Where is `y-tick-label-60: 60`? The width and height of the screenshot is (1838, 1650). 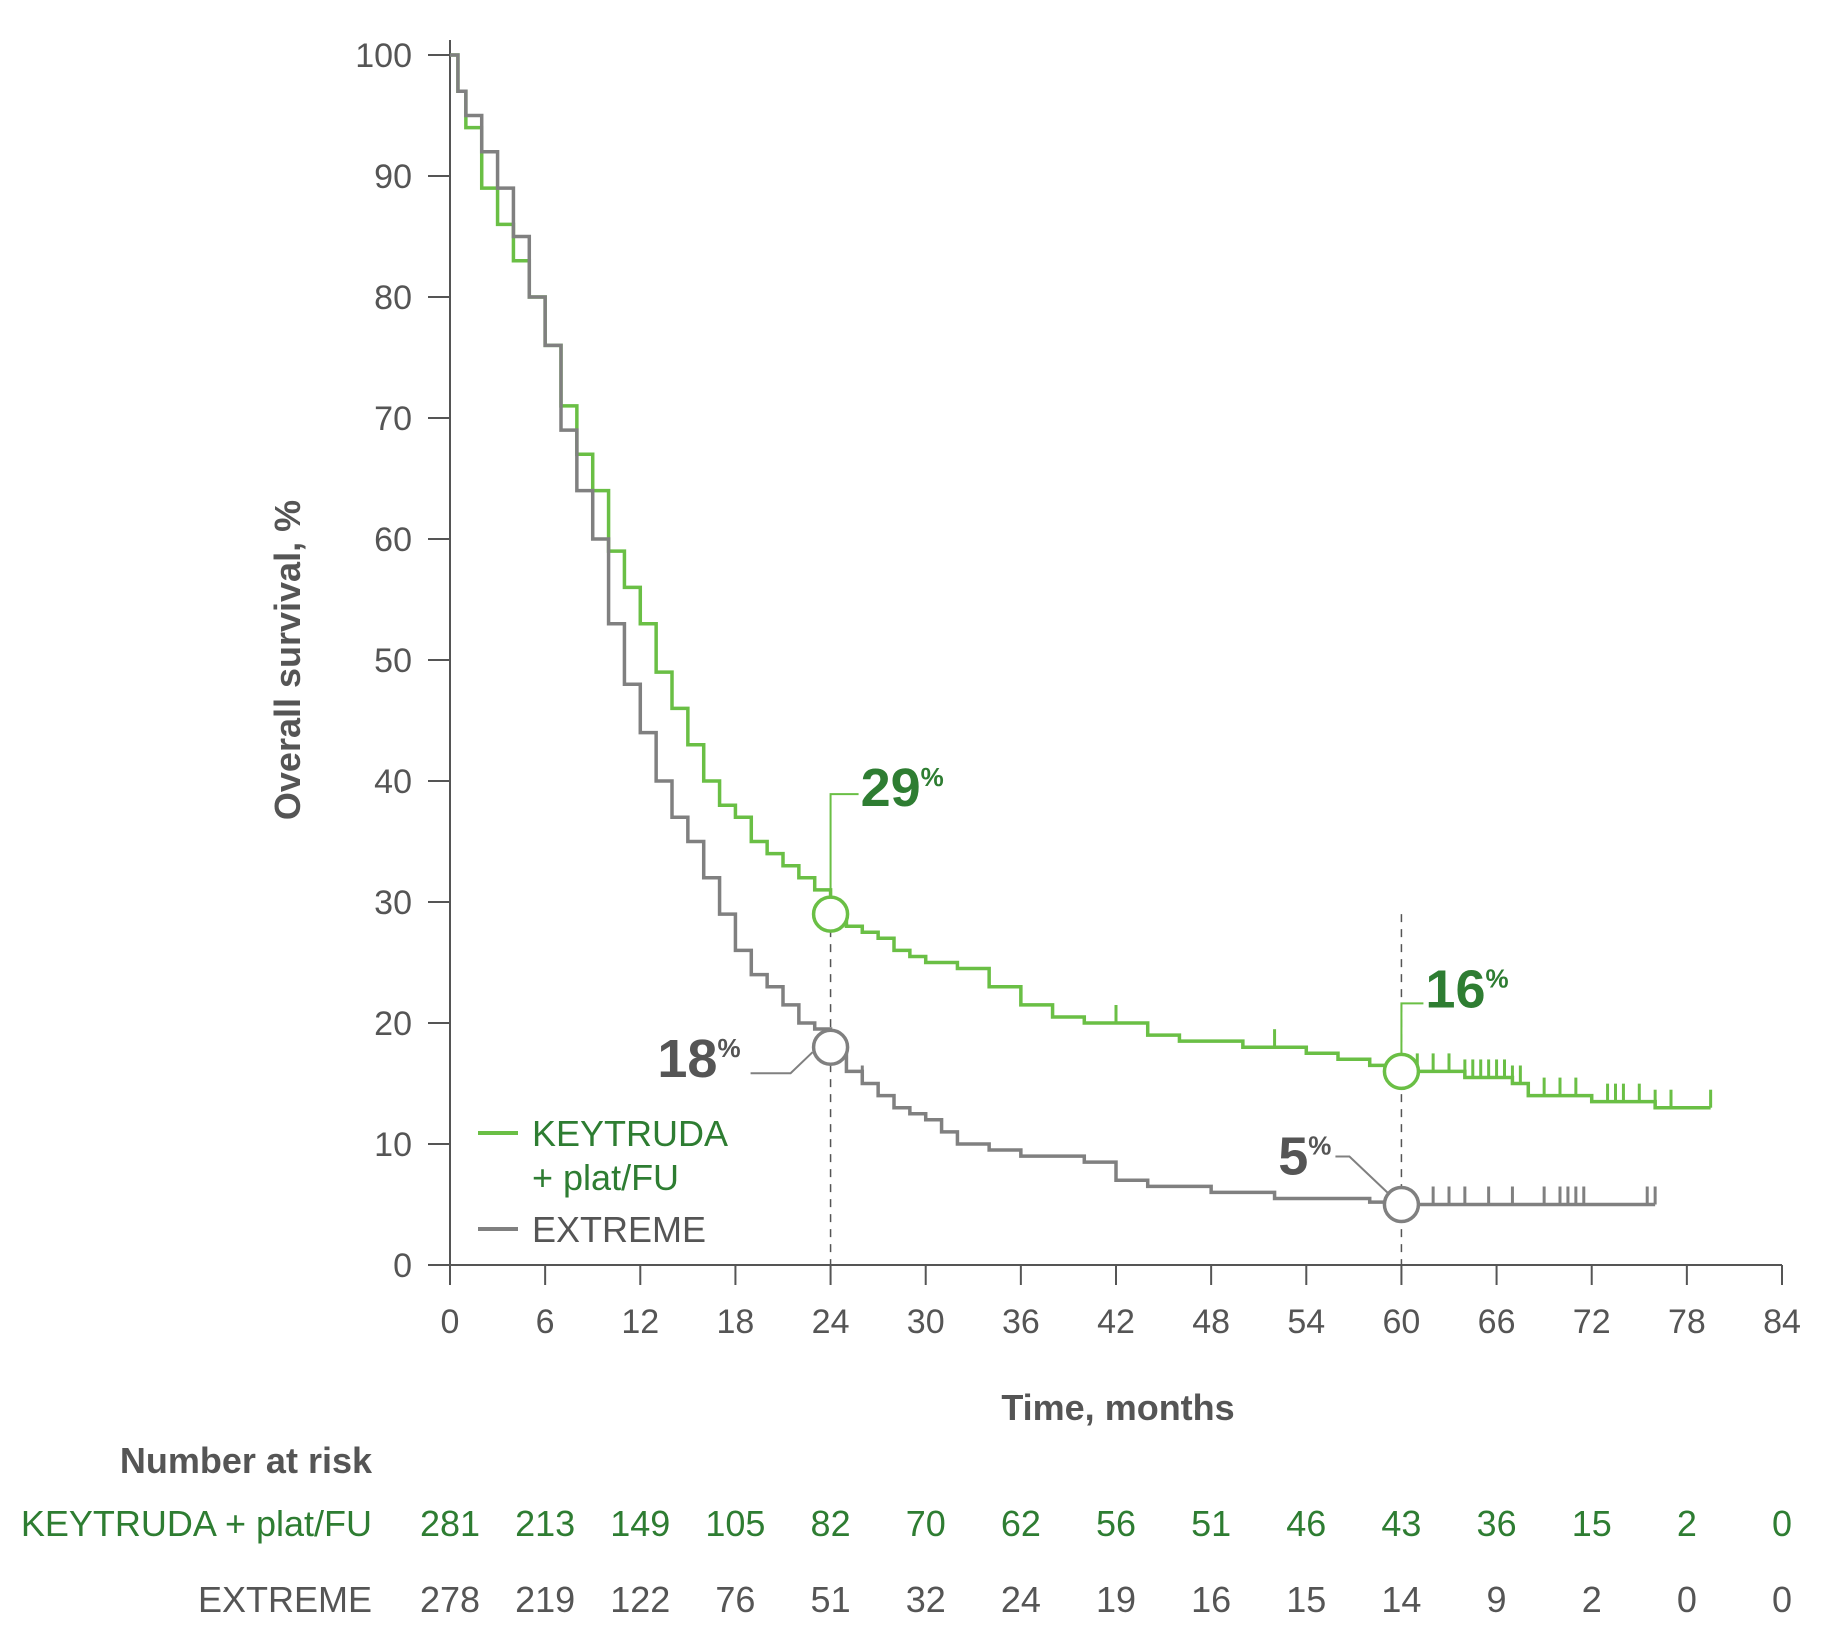
y-tick-label-60: 60 is located at coordinates (393, 540).